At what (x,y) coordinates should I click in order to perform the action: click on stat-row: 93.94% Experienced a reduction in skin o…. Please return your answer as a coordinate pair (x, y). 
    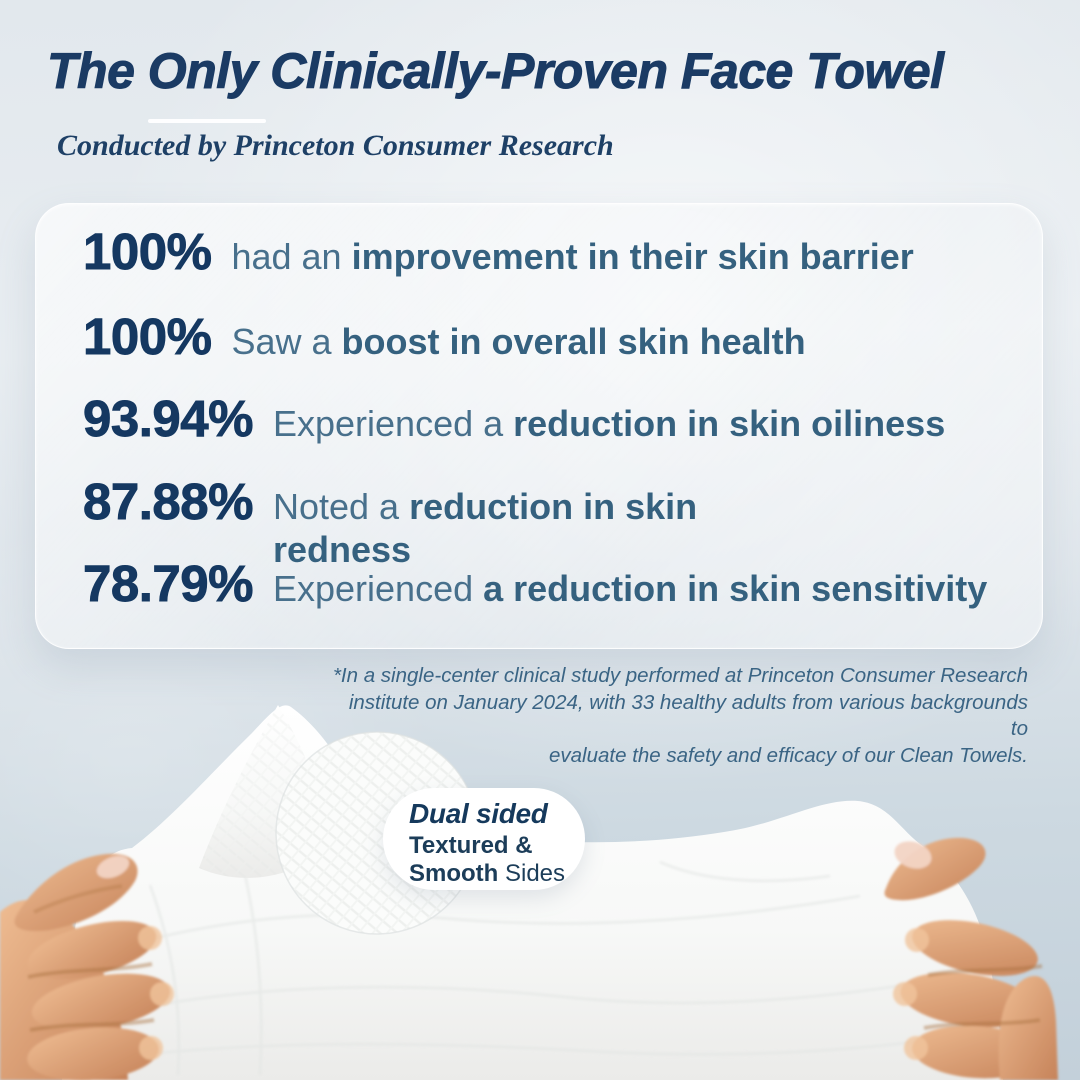
    Looking at the image, I should click on (514, 418).